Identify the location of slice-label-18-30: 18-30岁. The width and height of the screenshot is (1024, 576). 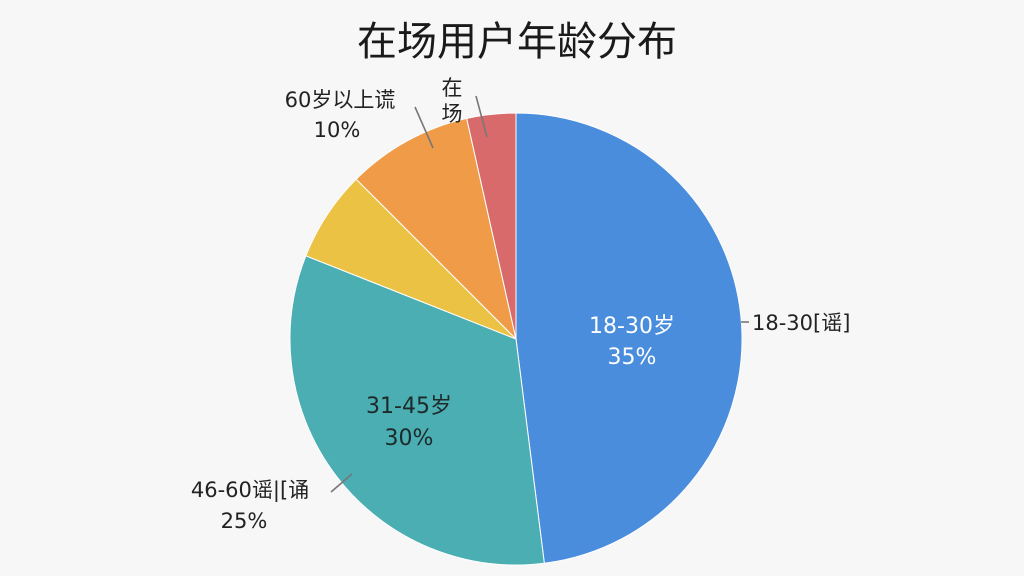
(632, 326).